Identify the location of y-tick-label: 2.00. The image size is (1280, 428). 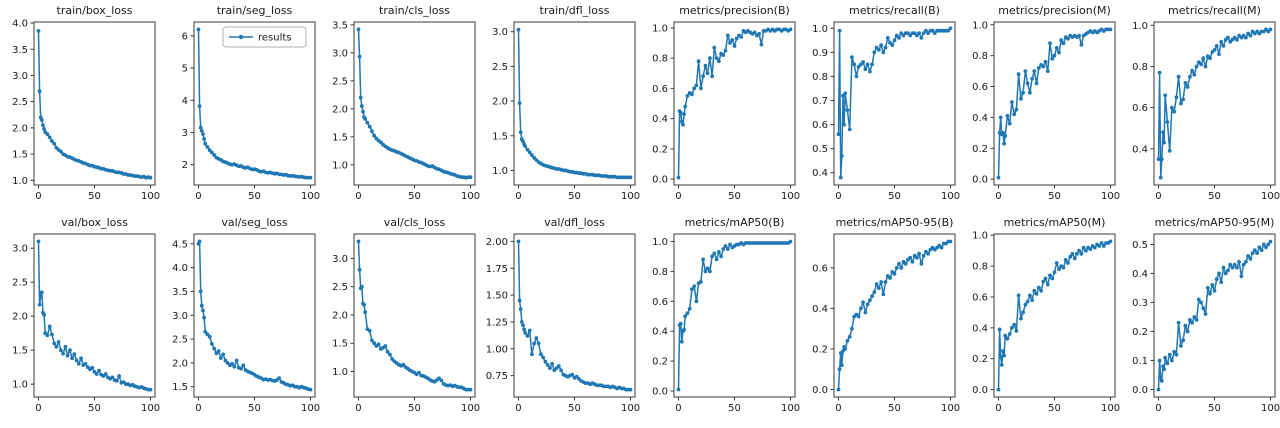
(497, 242).